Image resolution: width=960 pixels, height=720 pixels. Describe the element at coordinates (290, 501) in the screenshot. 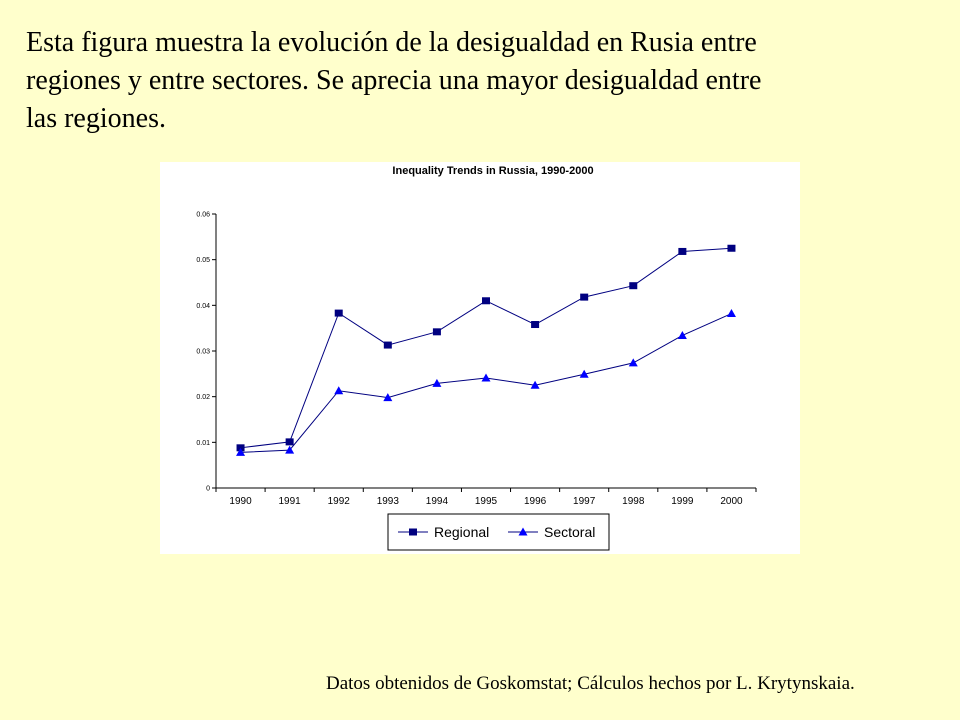

I see `x-tick-label: 1991` at that location.